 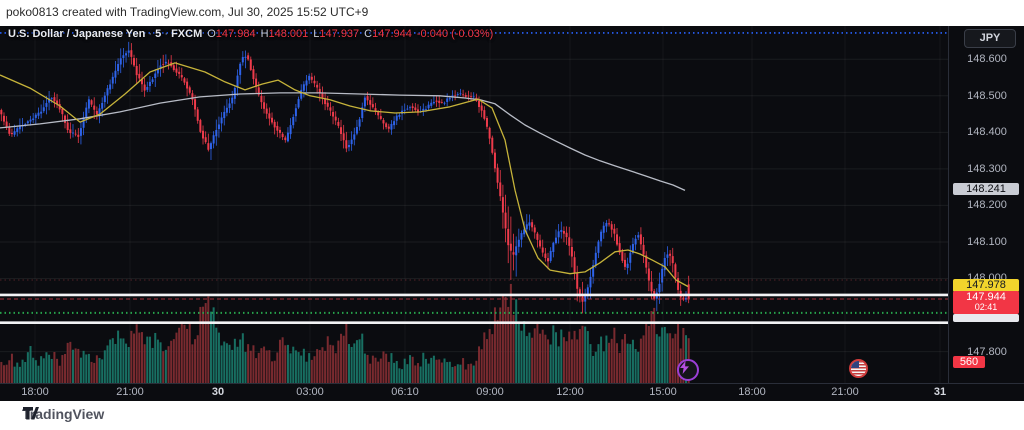 I want to click on time-tick-12:00: 12:00, so click(x=570, y=392).